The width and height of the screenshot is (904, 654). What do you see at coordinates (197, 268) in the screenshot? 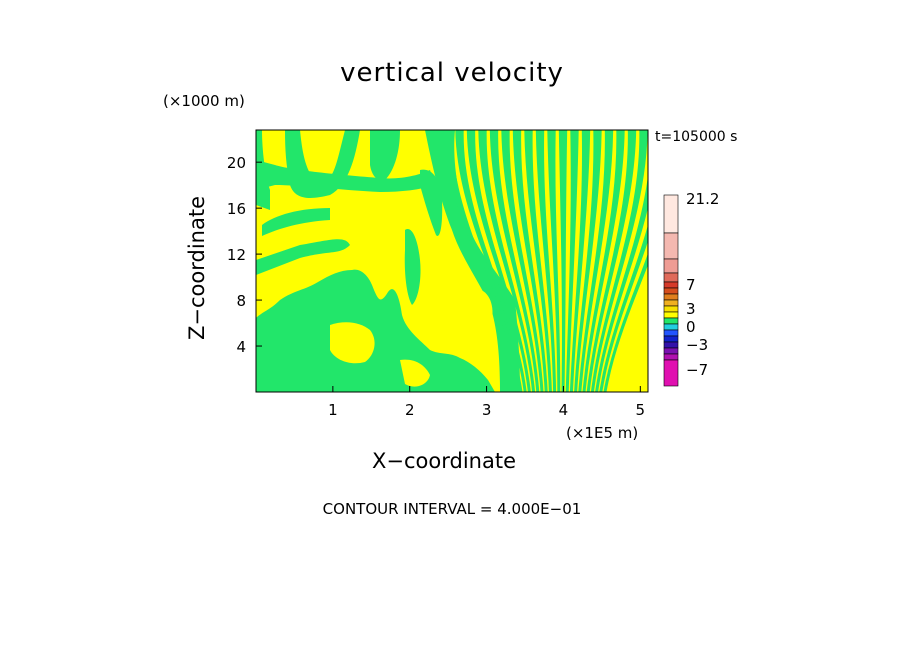
I see `y-axis-label: Z−coordinate` at bounding box center [197, 268].